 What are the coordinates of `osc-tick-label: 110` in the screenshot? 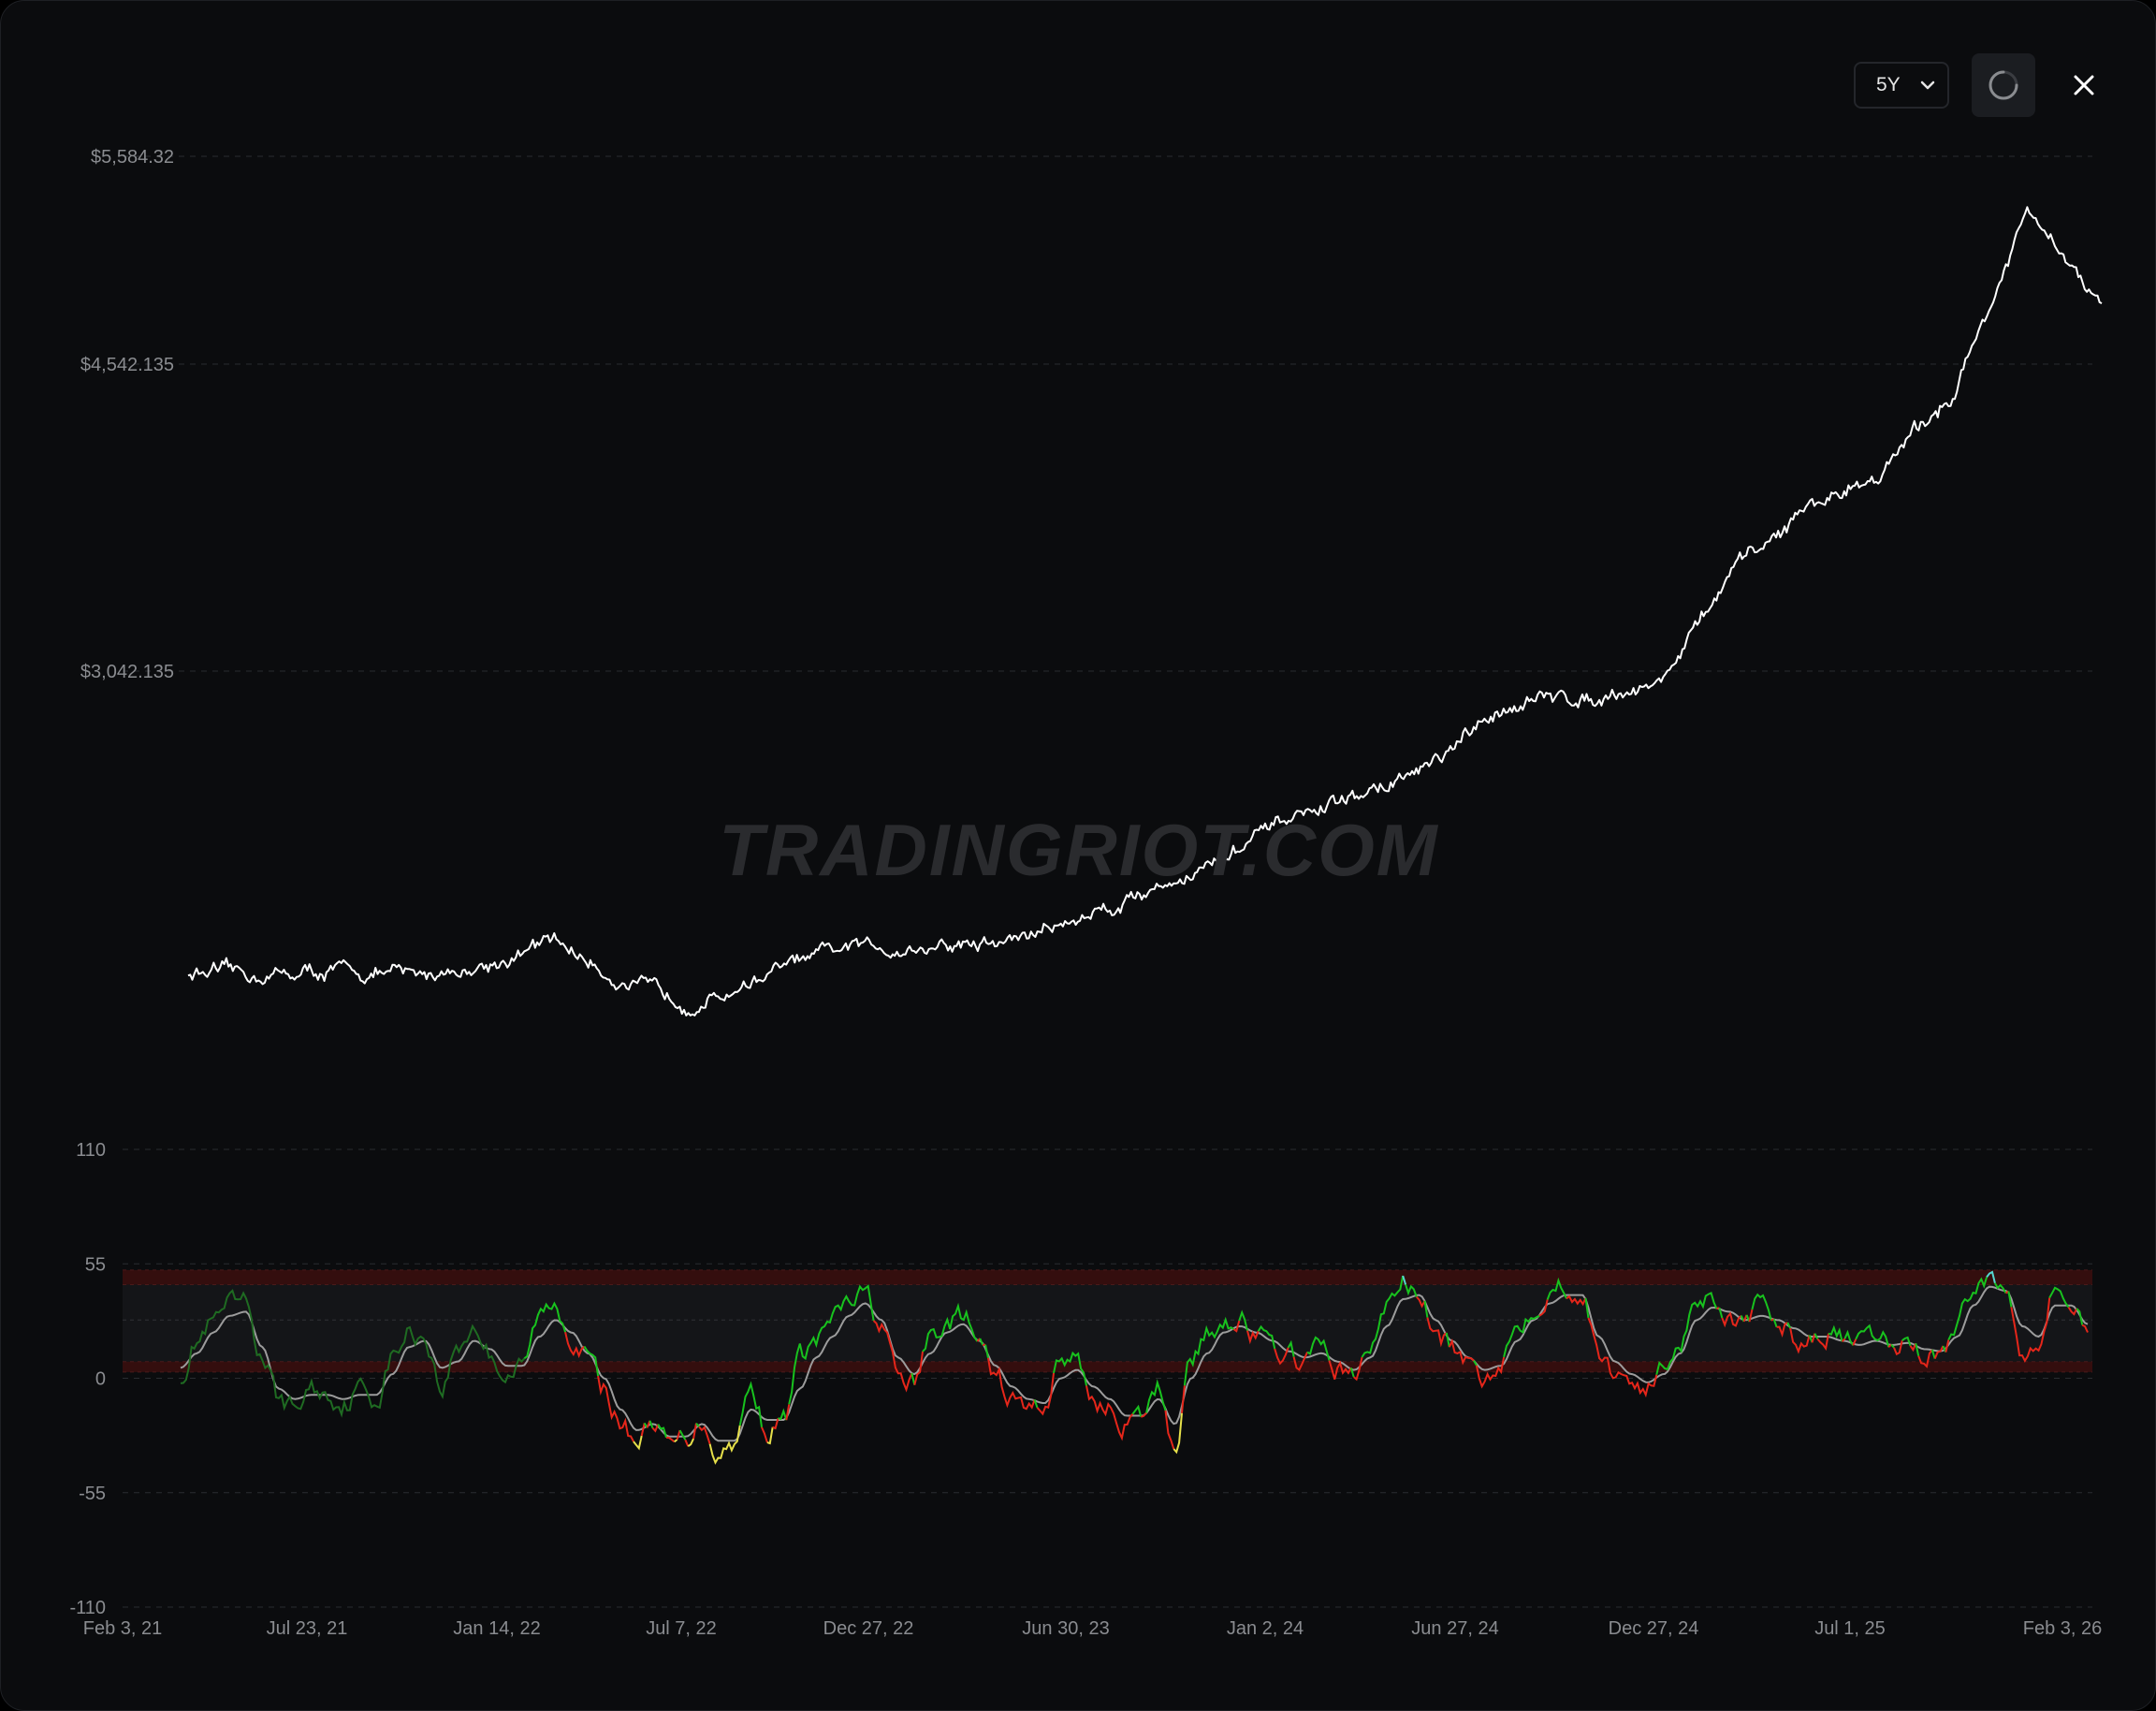 It's located at (91, 1150).